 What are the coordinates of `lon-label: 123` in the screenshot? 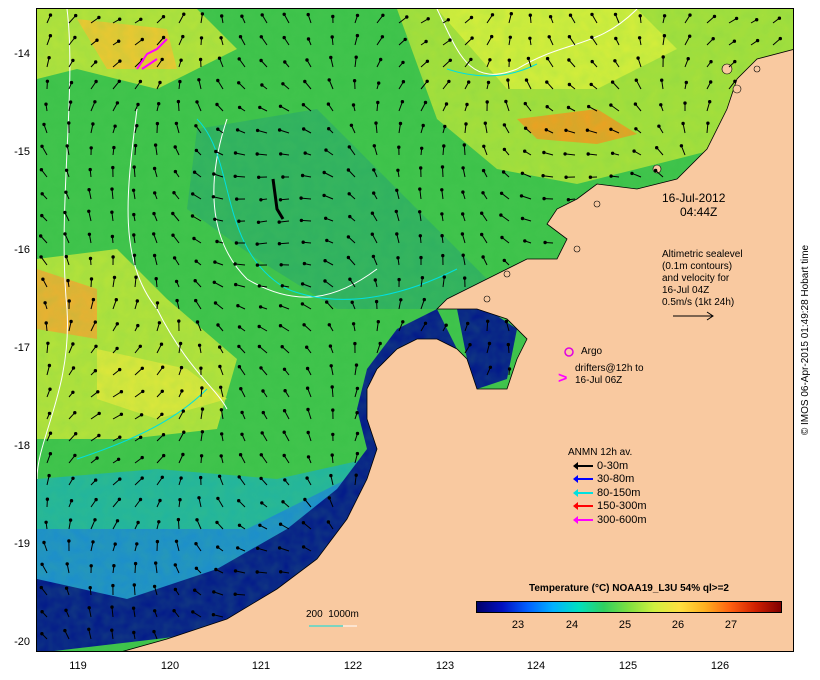 It's located at (445, 666).